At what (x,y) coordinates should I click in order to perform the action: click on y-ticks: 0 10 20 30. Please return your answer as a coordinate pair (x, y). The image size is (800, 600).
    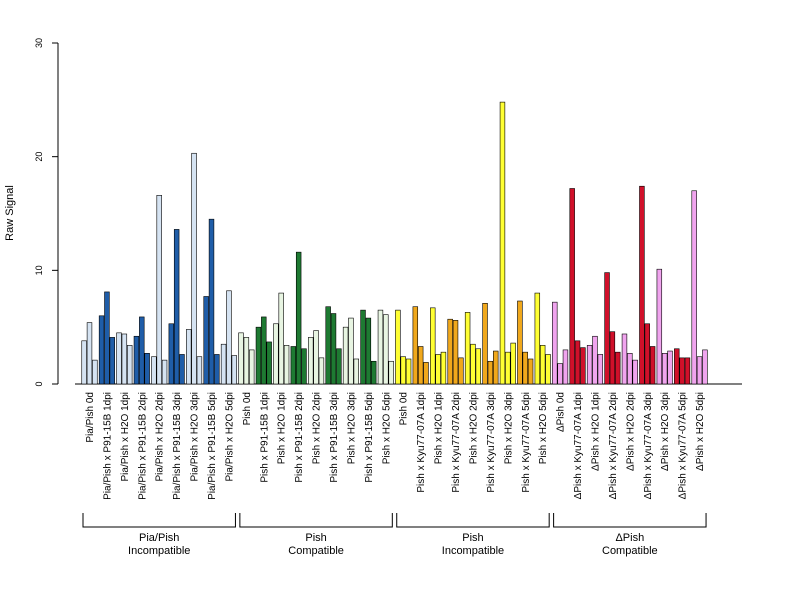
    Looking at the image, I should click on (46, 212).